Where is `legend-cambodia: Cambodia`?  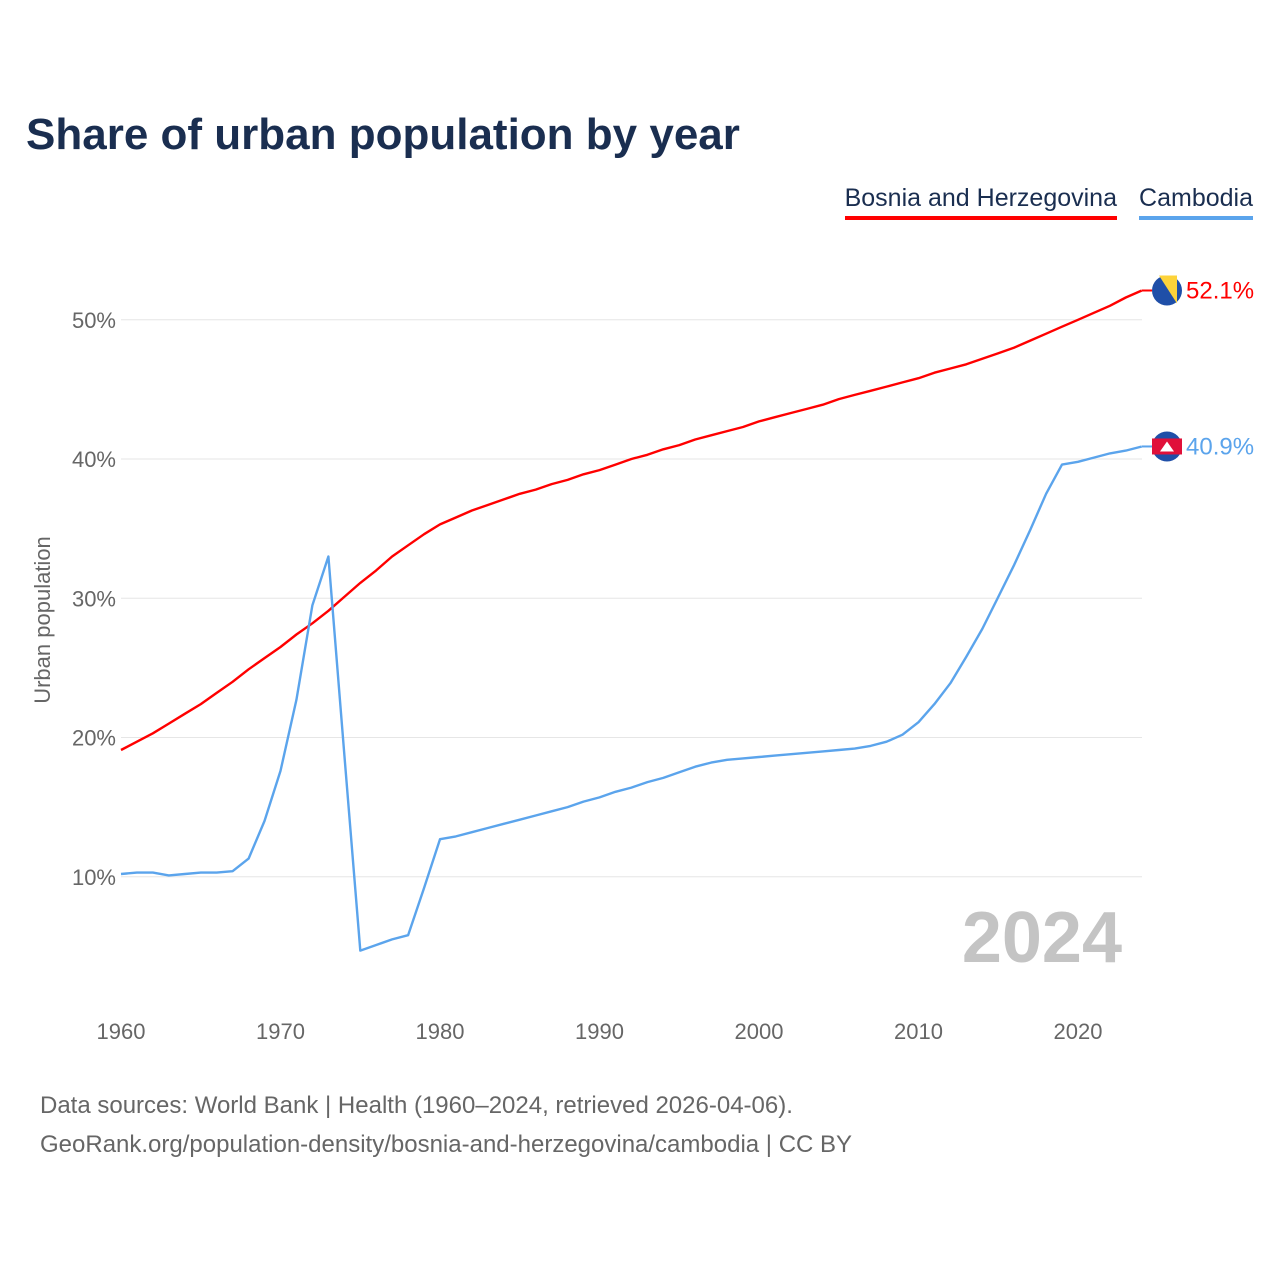 legend-cambodia: Cambodia is located at coordinates (1196, 202).